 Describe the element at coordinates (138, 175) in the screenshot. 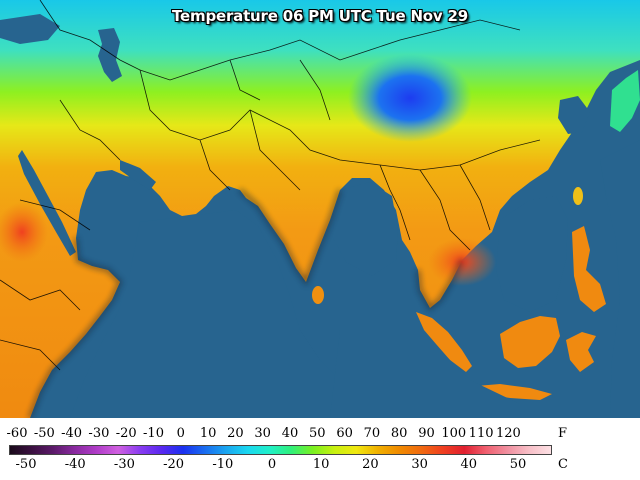

I see `persian-gulf` at that location.